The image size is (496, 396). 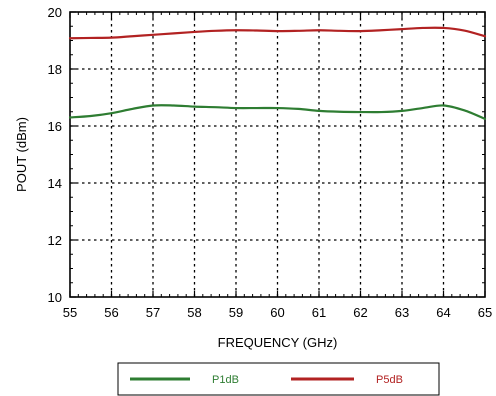 I want to click on y-tick-label: 16, so click(x=55, y=126).